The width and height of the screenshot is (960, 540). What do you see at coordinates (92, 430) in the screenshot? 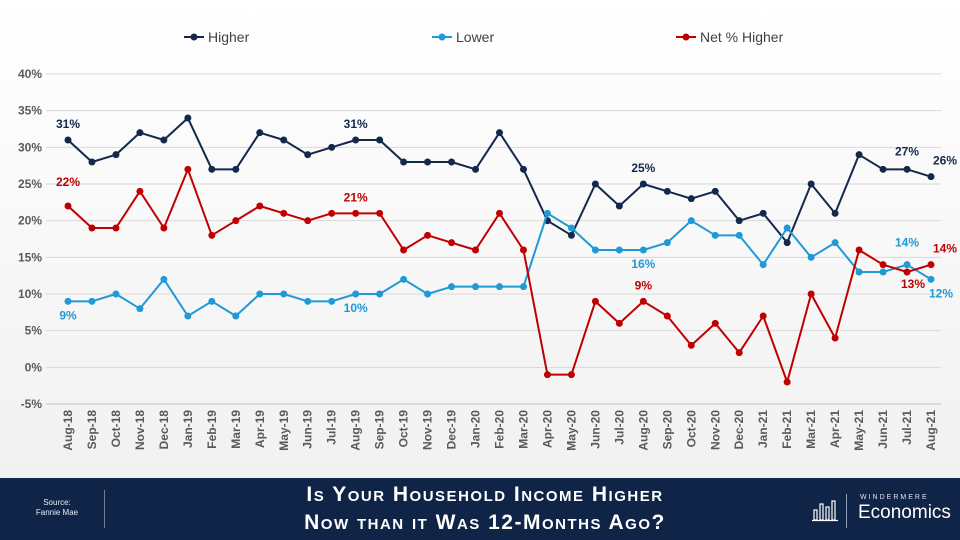
I see `x-tick-label: Sep-18` at bounding box center [92, 430].